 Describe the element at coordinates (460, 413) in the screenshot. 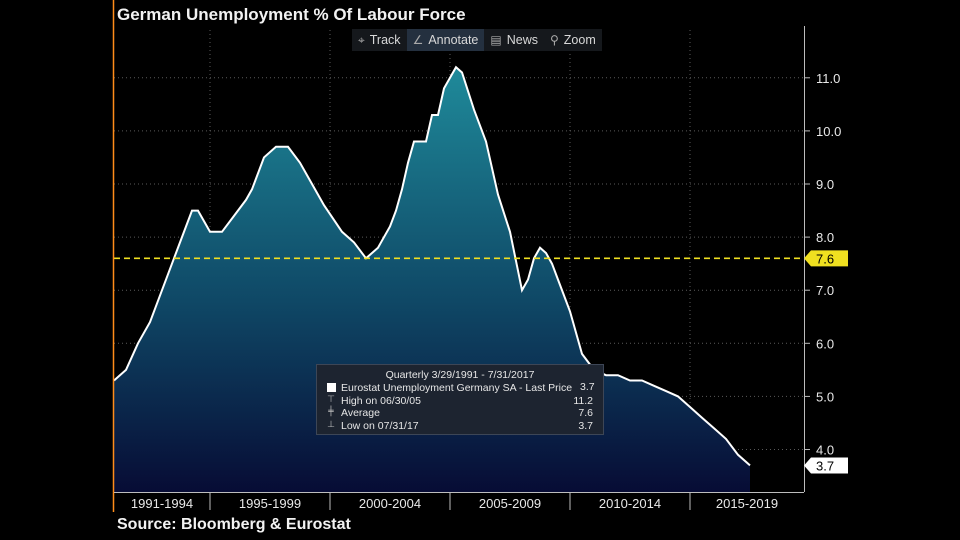

I see `tooltip-average-row: ╪ Average 7.6` at that location.